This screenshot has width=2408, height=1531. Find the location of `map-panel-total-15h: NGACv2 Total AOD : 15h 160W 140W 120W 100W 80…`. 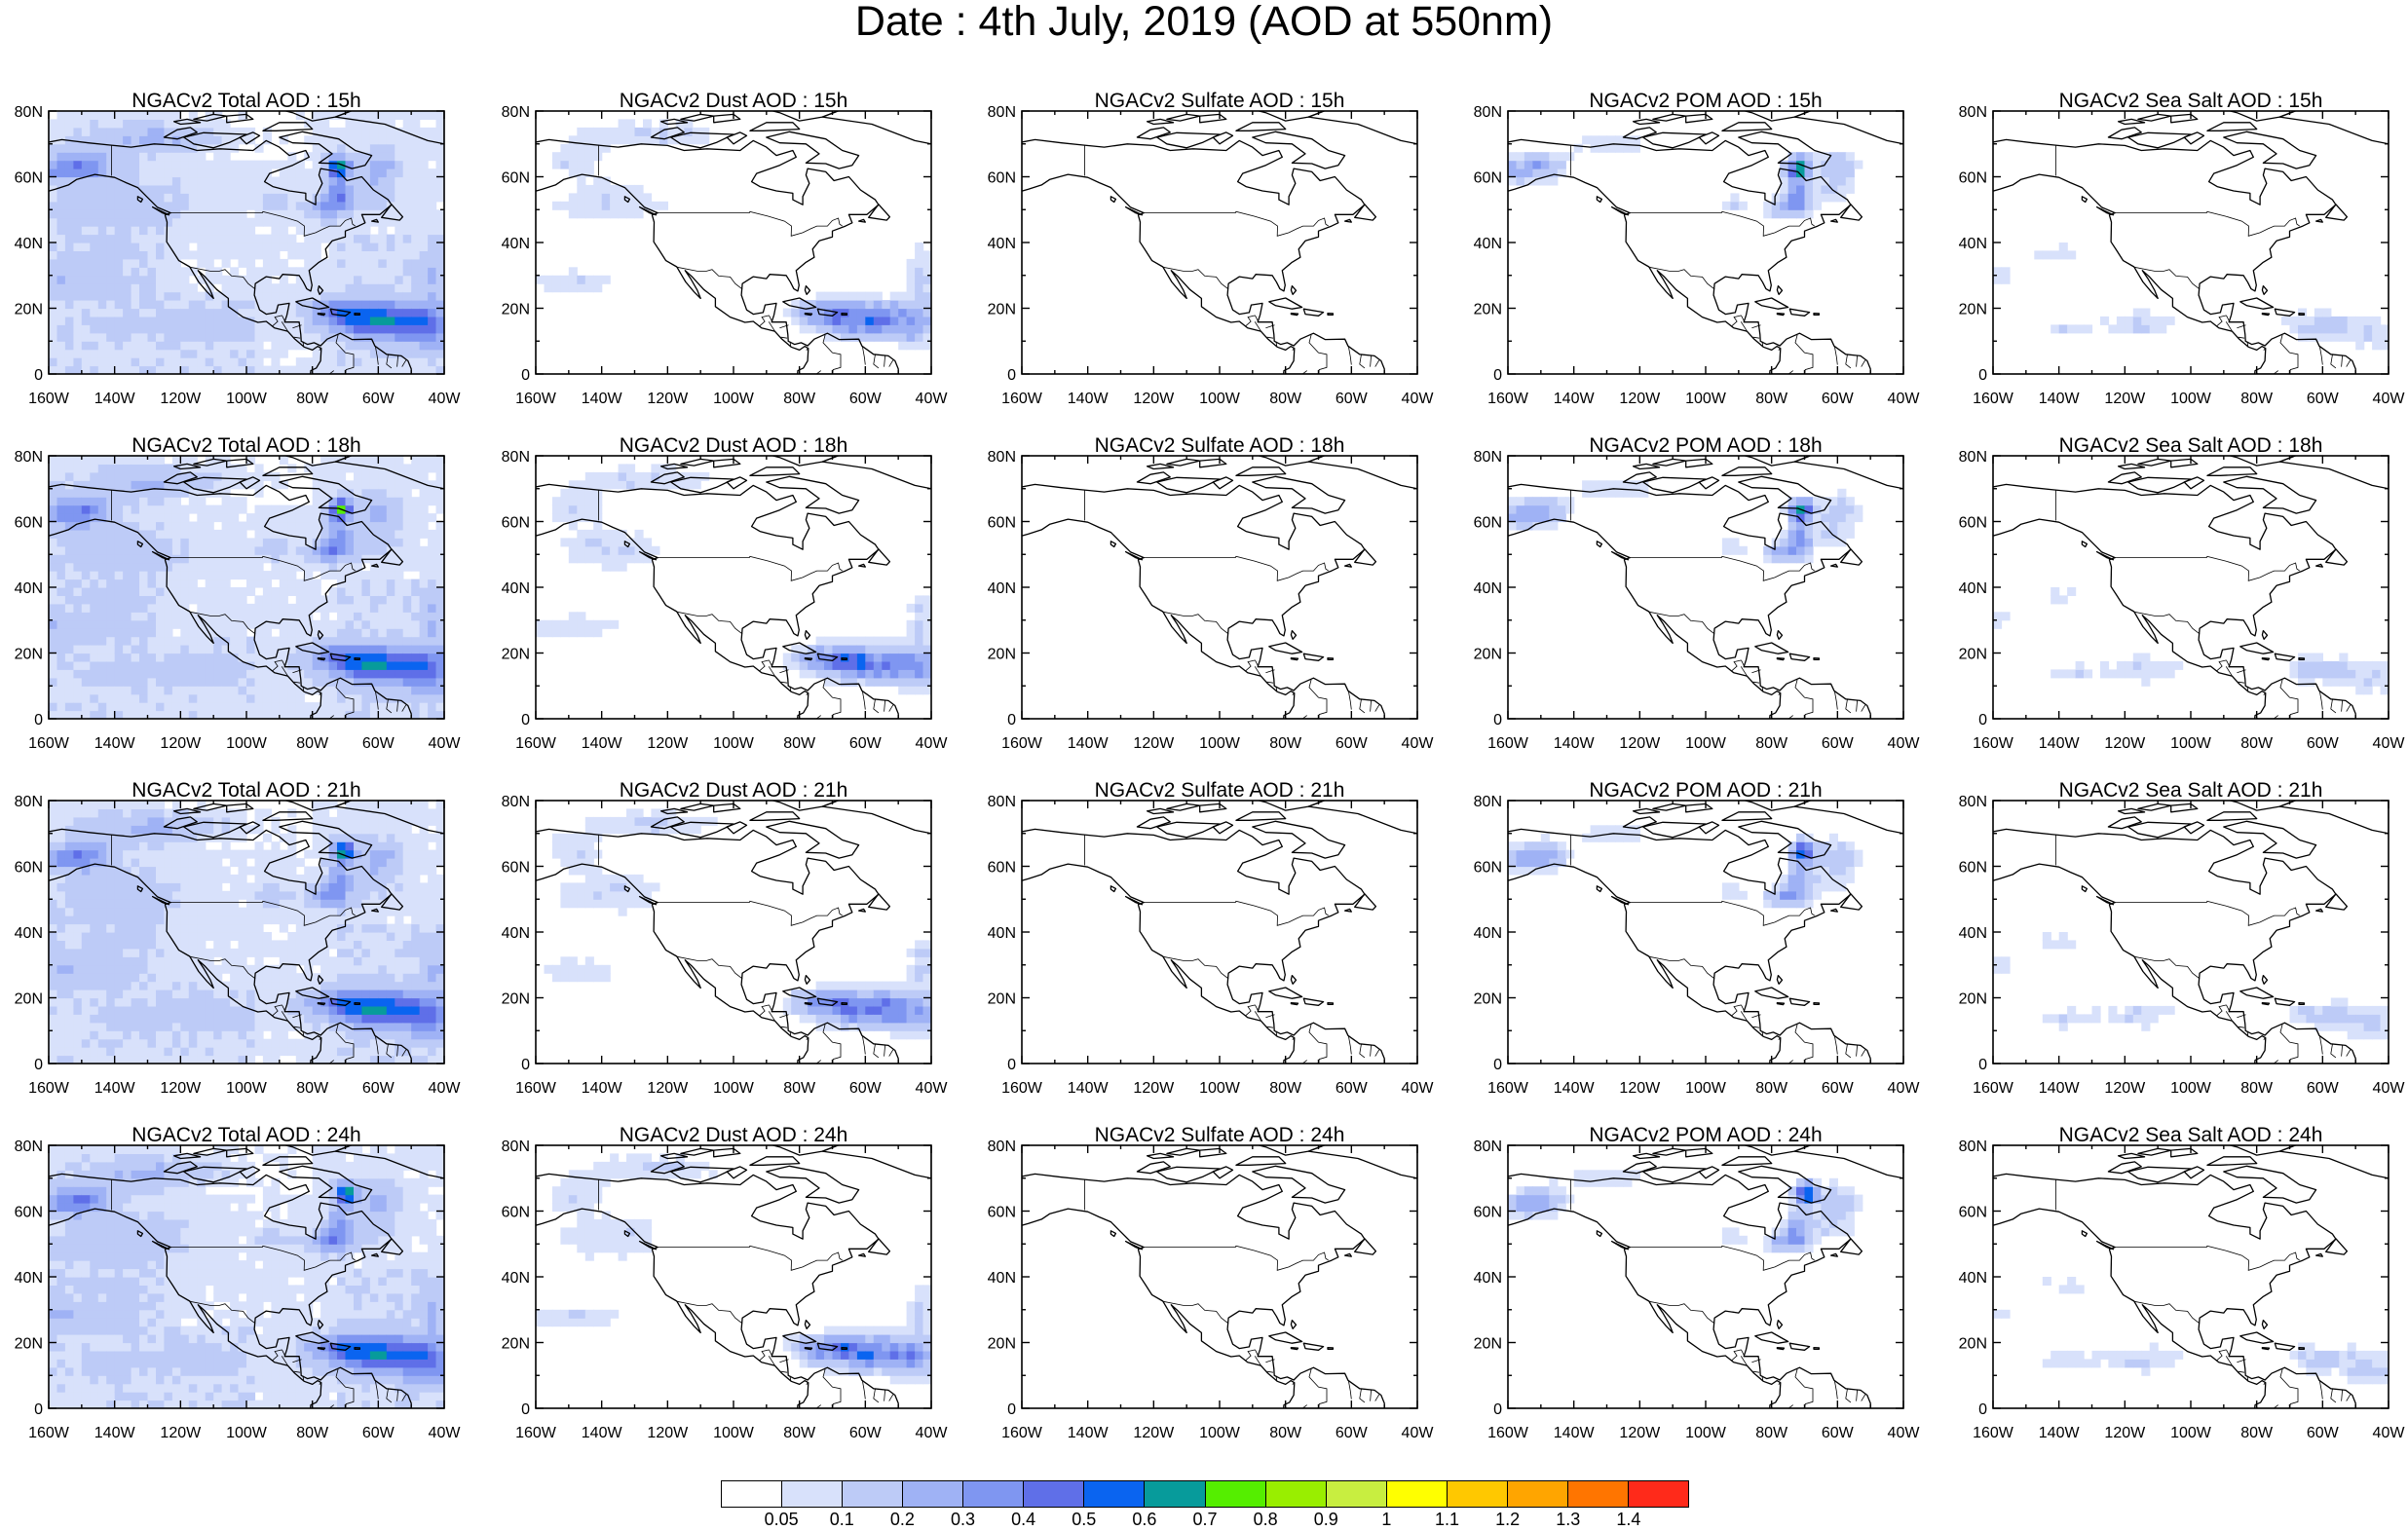

map-panel-total-15h: NGACv2 Total AOD : 15h 160W 140W 120W 100W 80… is located at coordinates (231, 255).